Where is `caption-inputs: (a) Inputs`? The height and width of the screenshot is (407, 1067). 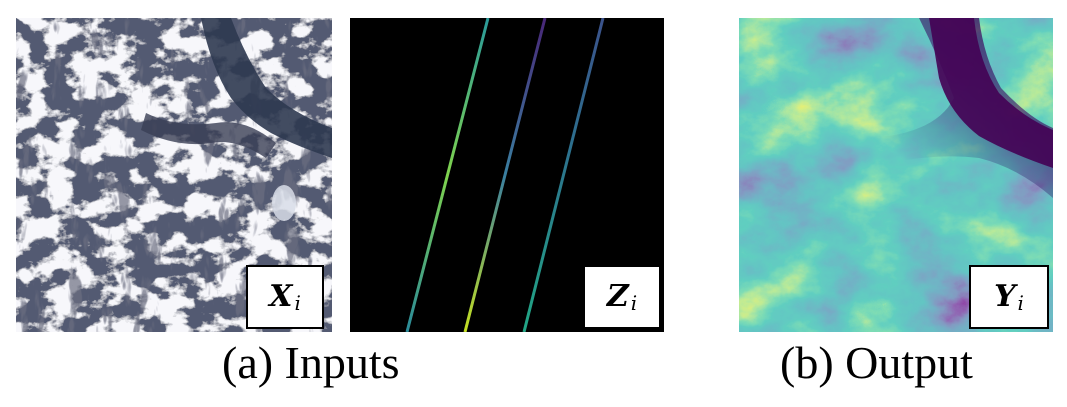
caption-inputs: (a) Inputs is located at coordinates (311, 362).